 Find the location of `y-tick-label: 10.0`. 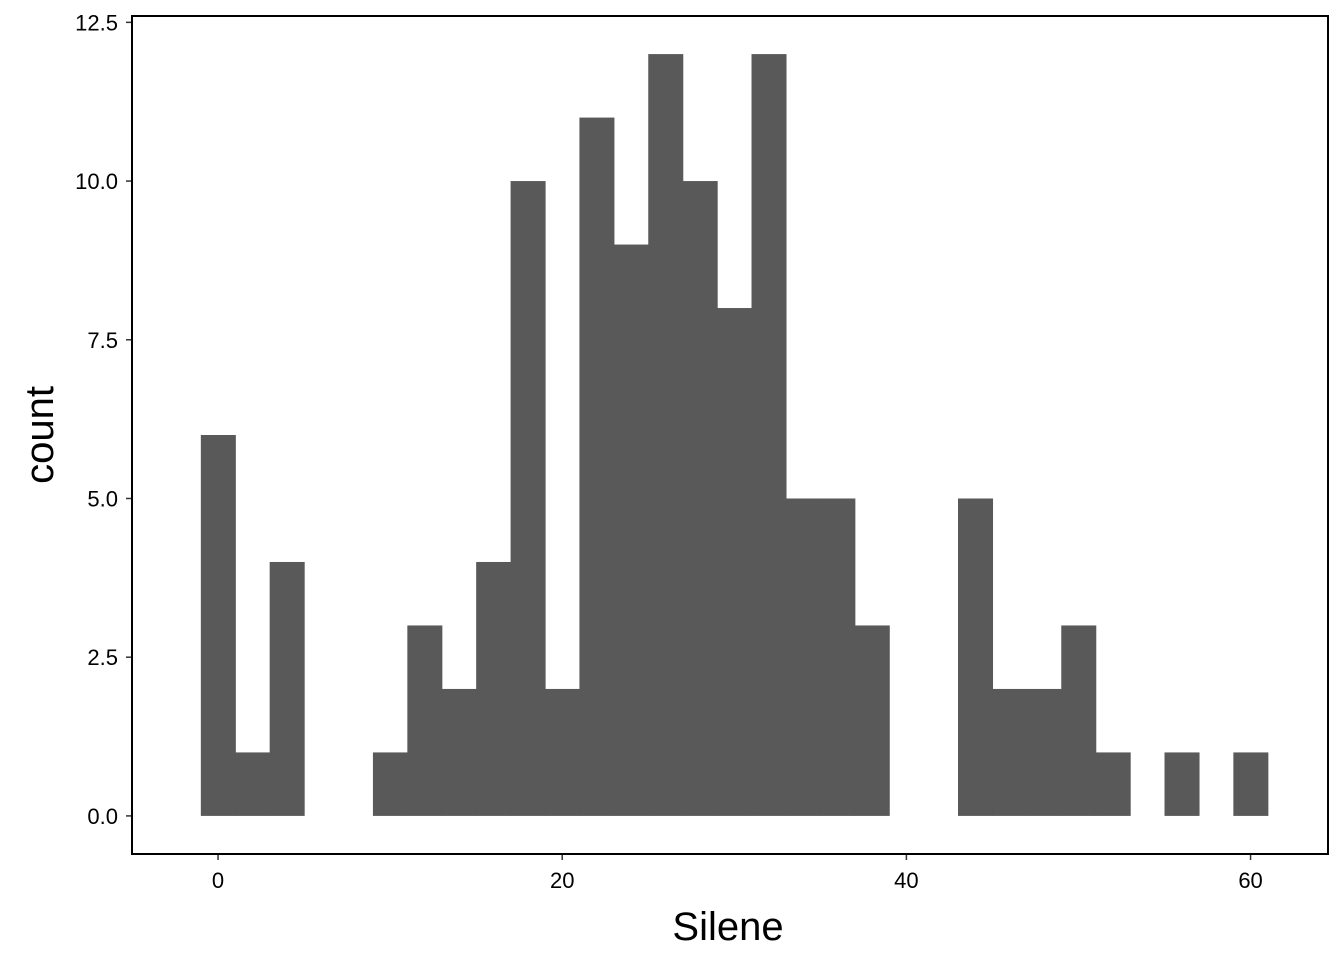

y-tick-label: 10.0 is located at coordinates (96, 181).